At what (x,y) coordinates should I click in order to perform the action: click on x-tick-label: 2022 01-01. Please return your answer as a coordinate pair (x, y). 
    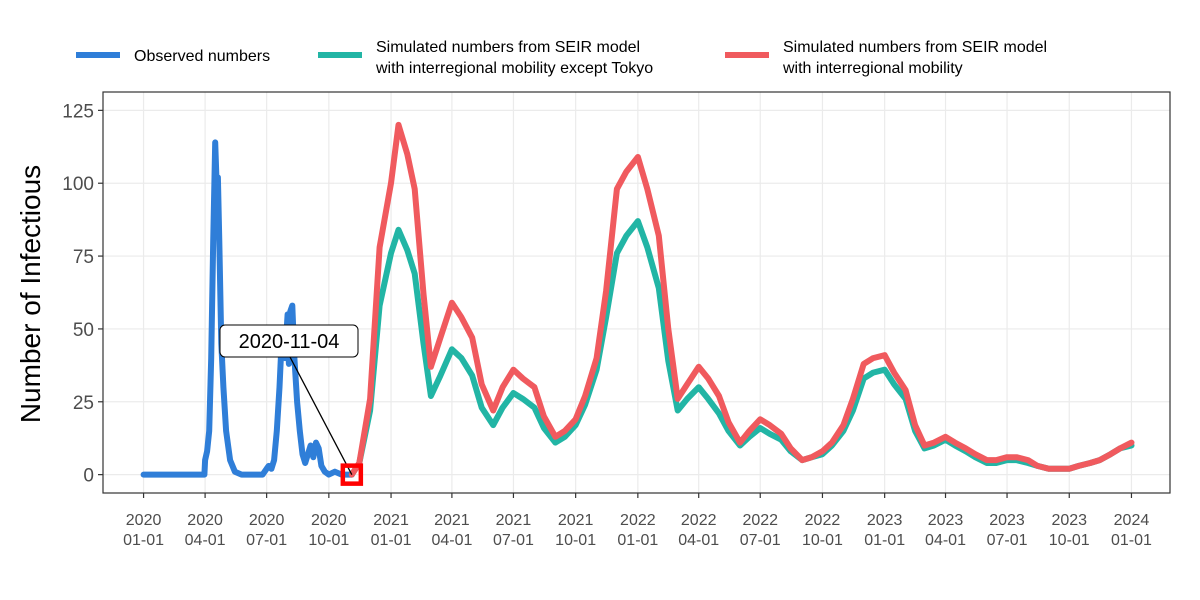
    Looking at the image, I should click on (637, 530).